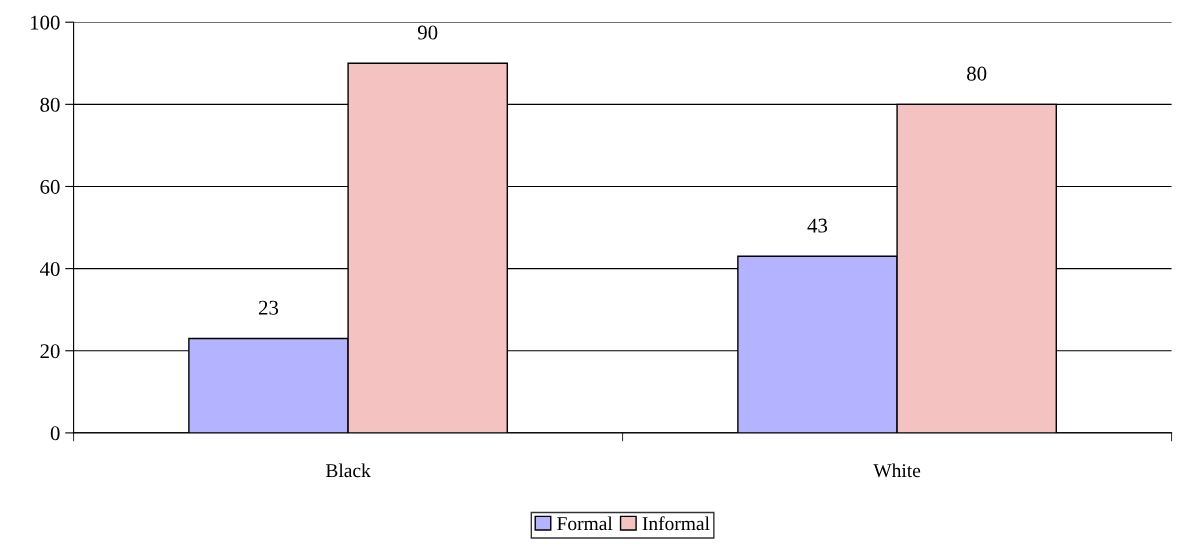  I want to click on data-label: 43, so click(817, 225).